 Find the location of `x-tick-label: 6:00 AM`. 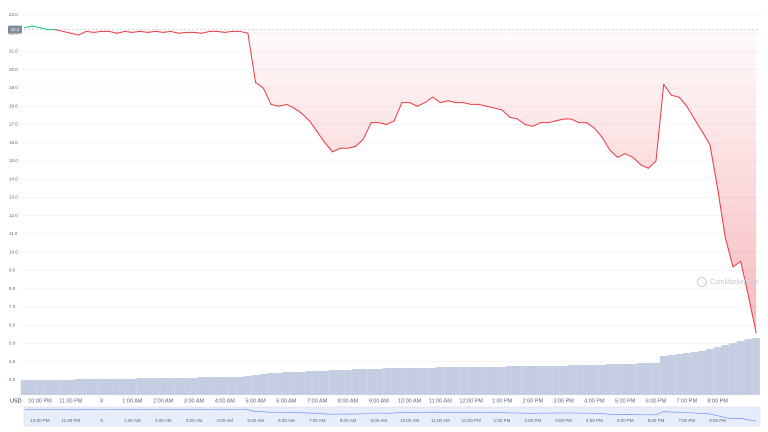

x-tick-label: 6:00 AM is located at coordinates (286, 401).